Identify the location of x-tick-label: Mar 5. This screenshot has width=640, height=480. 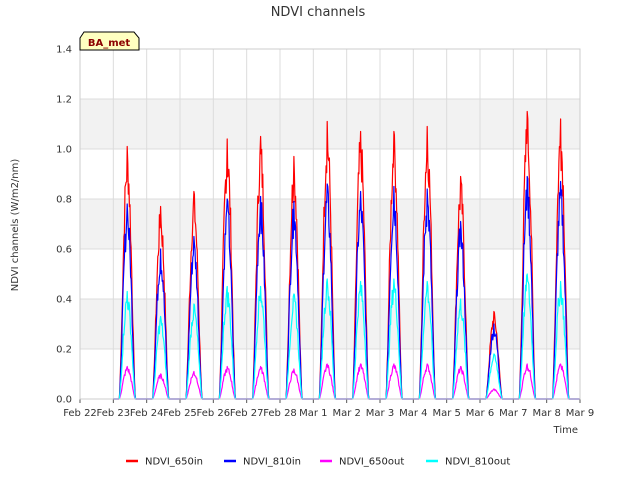
(446, 413).